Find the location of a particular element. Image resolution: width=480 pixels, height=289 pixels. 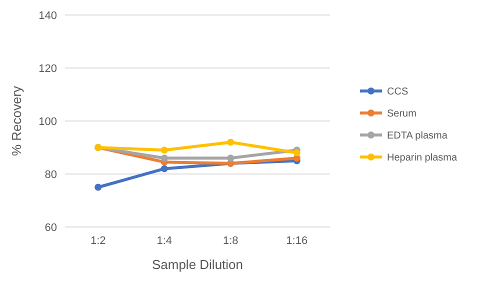

x-tick-label: 1:8 is located at coordinates (230, 241).